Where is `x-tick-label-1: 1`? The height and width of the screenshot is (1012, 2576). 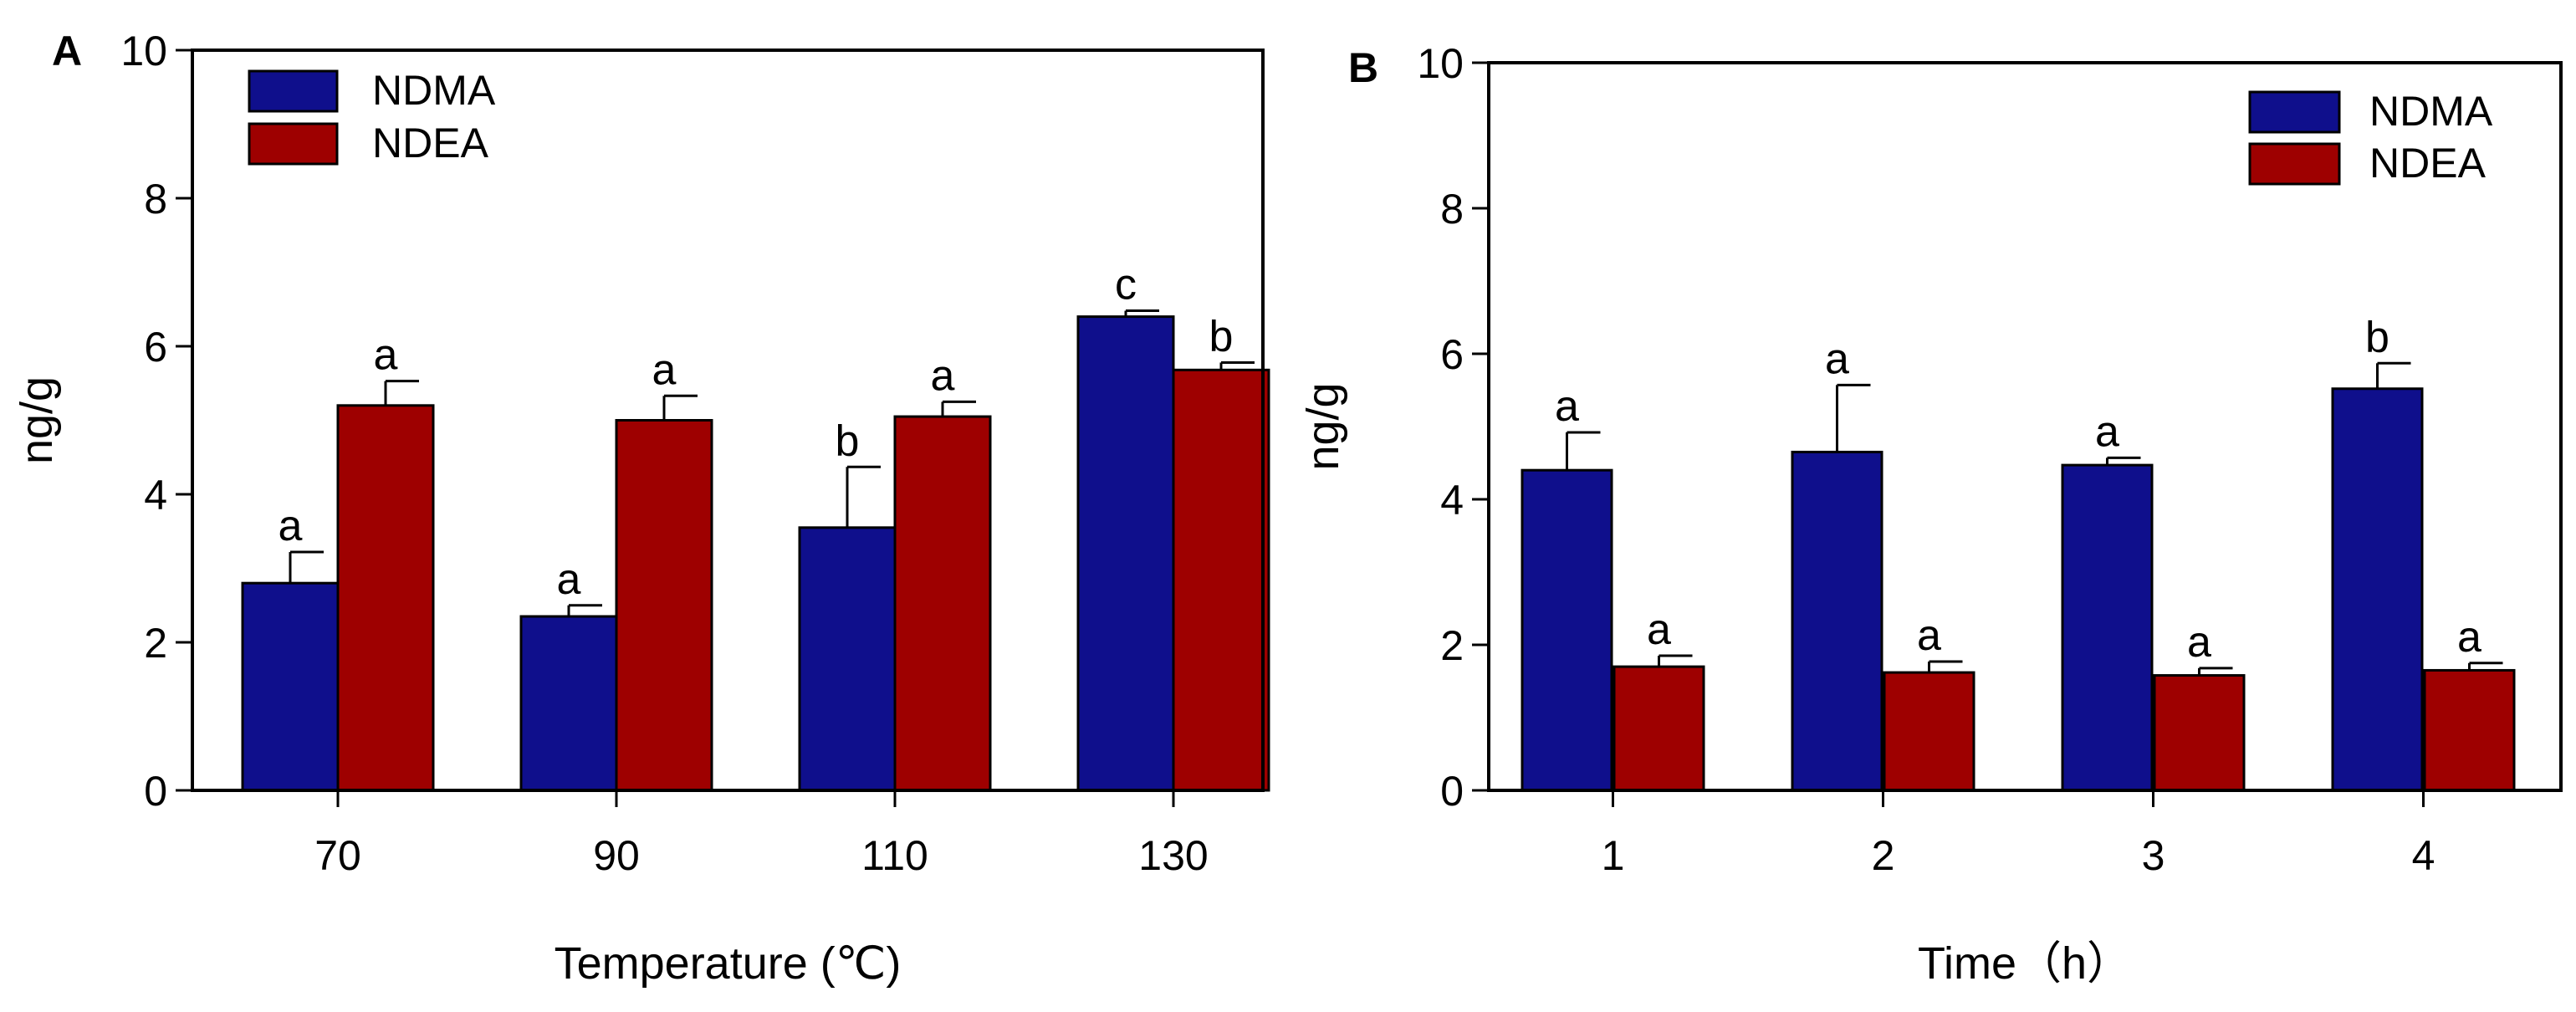
x-tick-label-1: 1 is located at coordinates (1613, 855).